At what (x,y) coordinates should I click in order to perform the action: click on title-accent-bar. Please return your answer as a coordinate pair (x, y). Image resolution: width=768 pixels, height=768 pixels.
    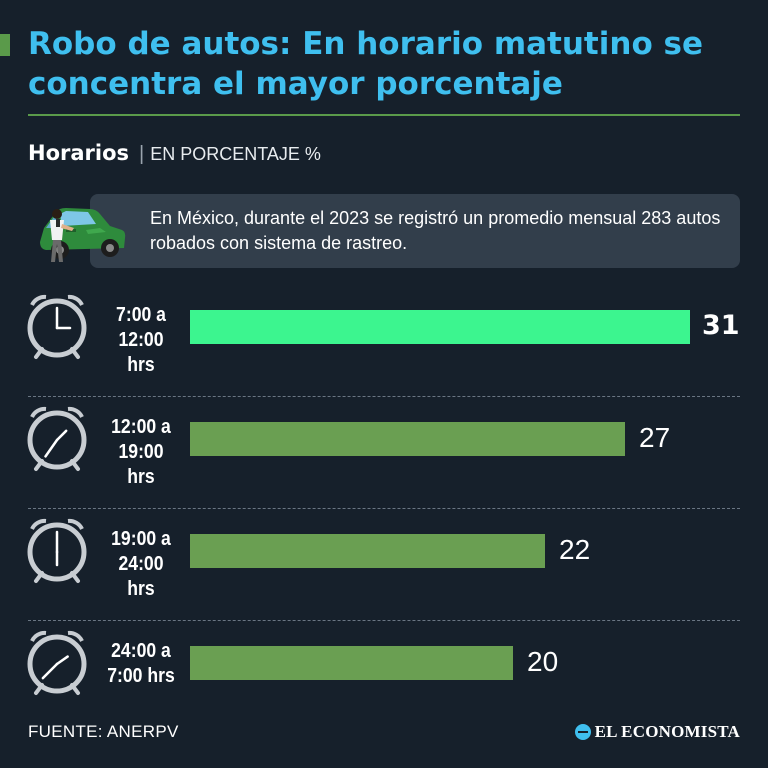
    Looking at the image, I should click on (5, 45).